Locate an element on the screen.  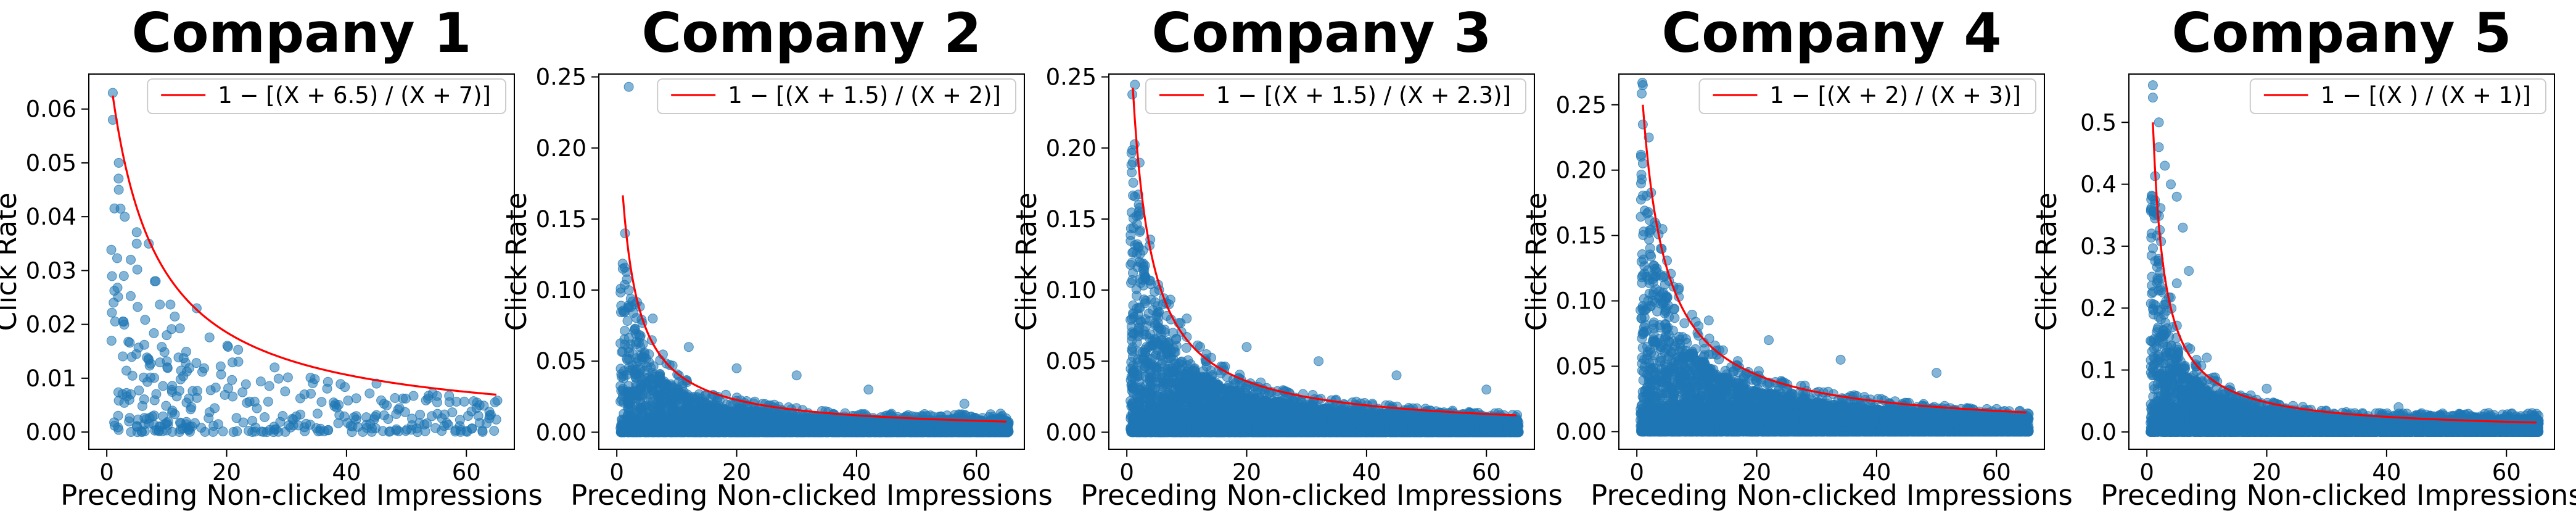
legend-box is located at coordinates (326, 96).